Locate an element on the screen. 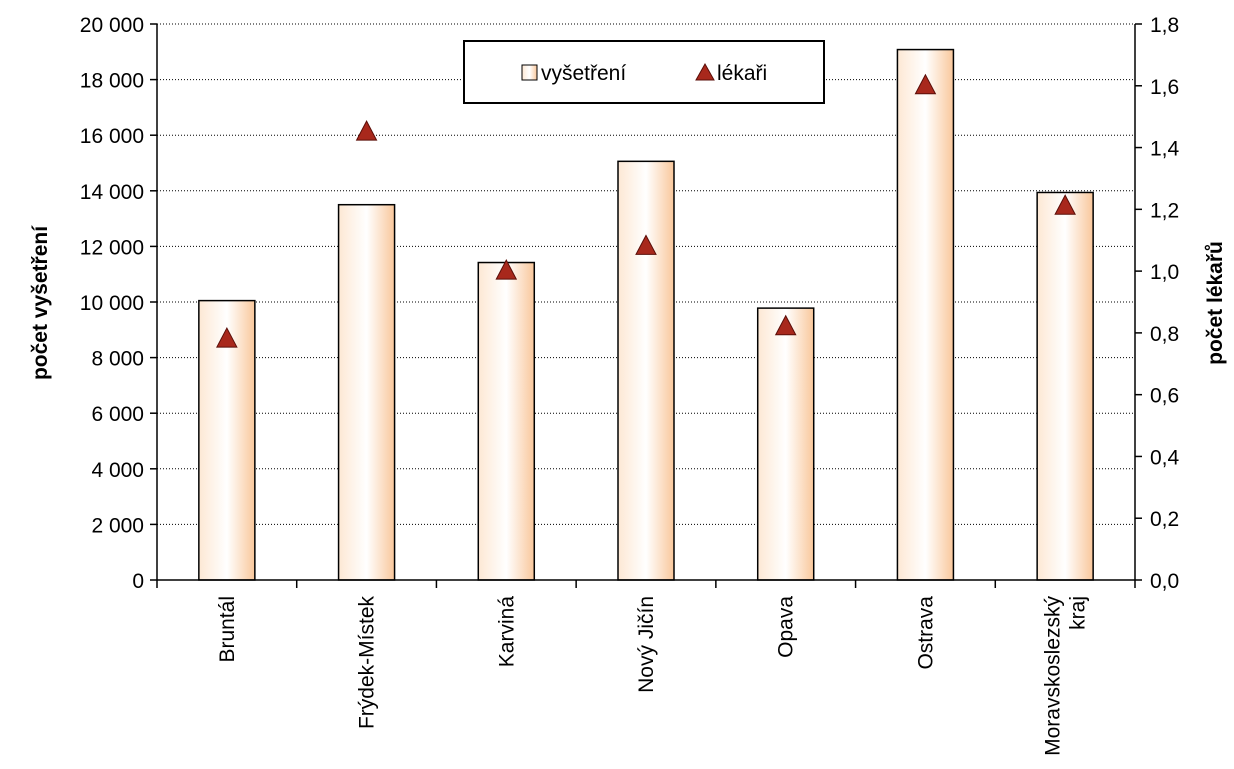 The image size is (1234, 769). y-tick-label: 0 is located at coordinates (138, 581).